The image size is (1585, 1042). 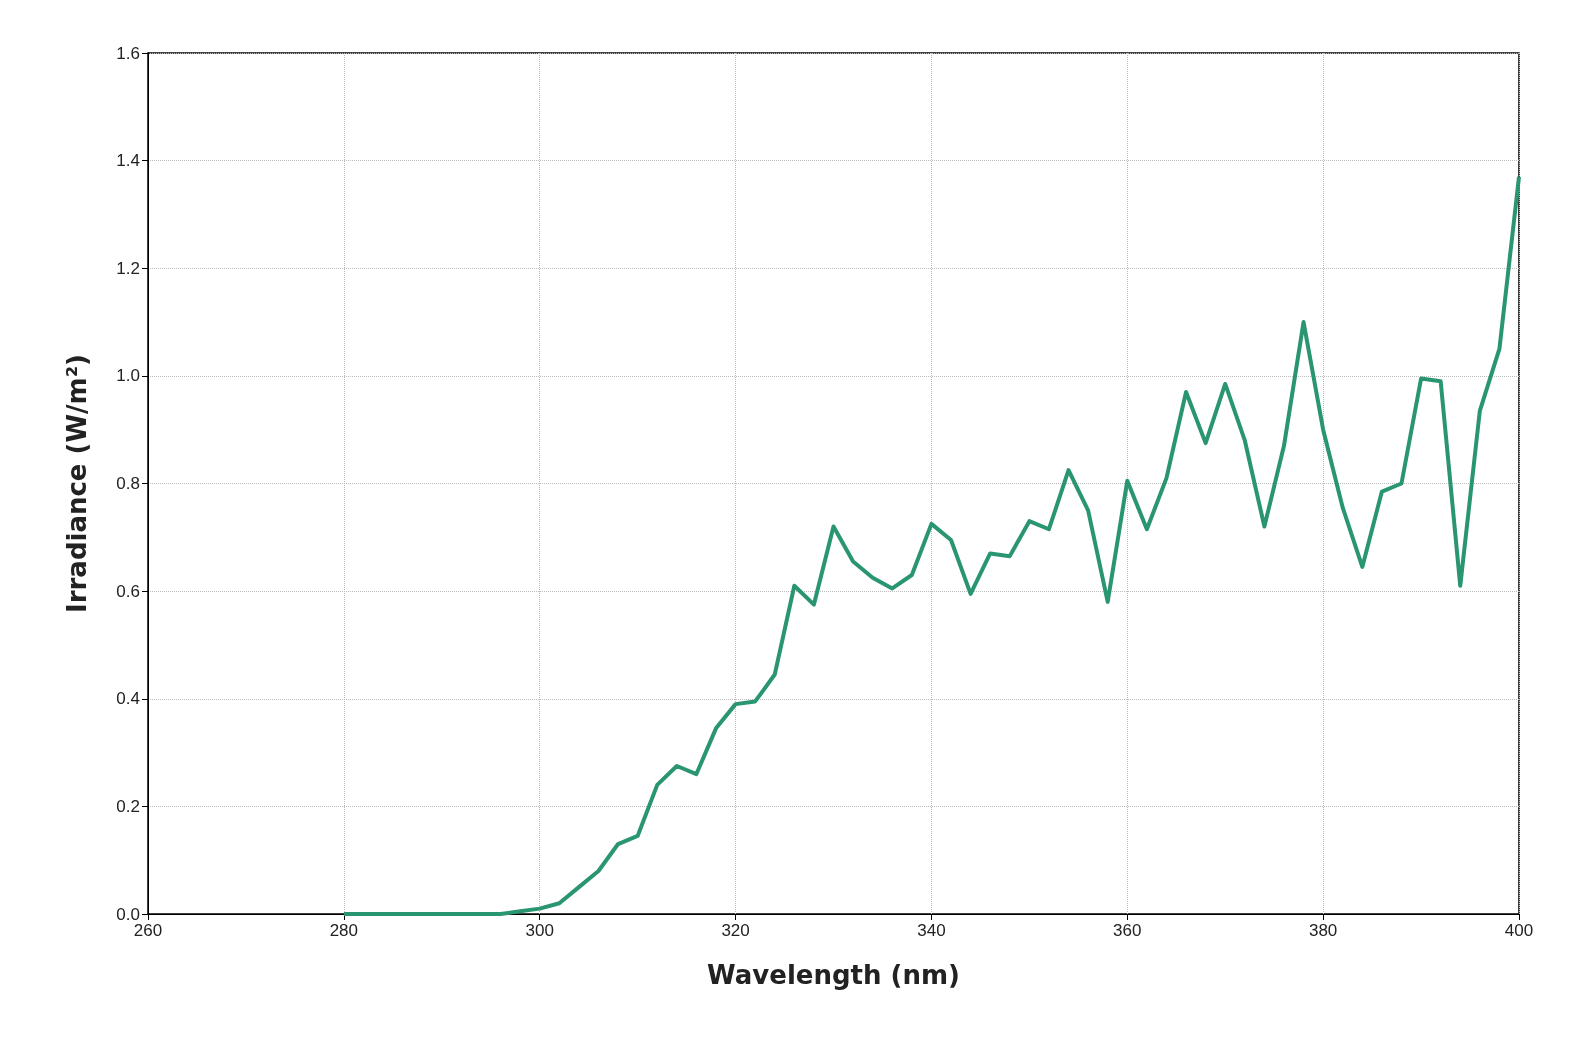 I want to click on y-axis-title: Irradiance (W/m²), so click(x=77, y=483).